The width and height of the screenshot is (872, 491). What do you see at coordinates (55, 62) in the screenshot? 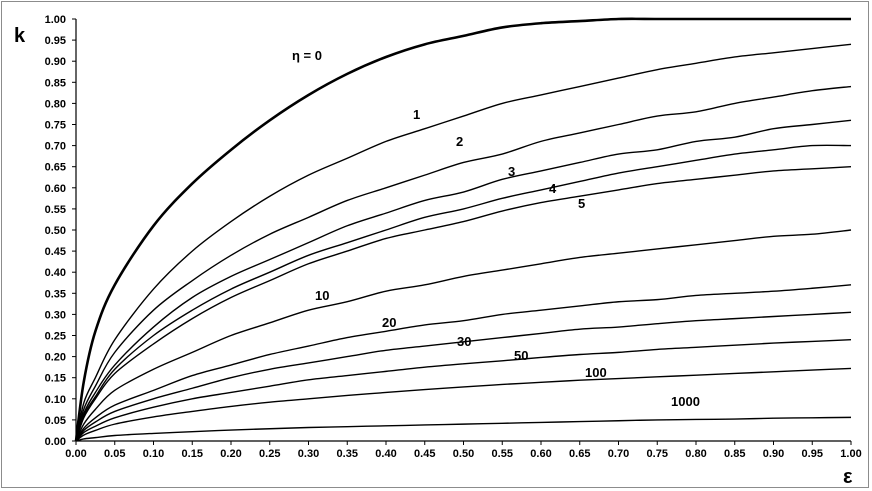
I see `y-tick-label: 0.90` at bounding box center [55, 62].